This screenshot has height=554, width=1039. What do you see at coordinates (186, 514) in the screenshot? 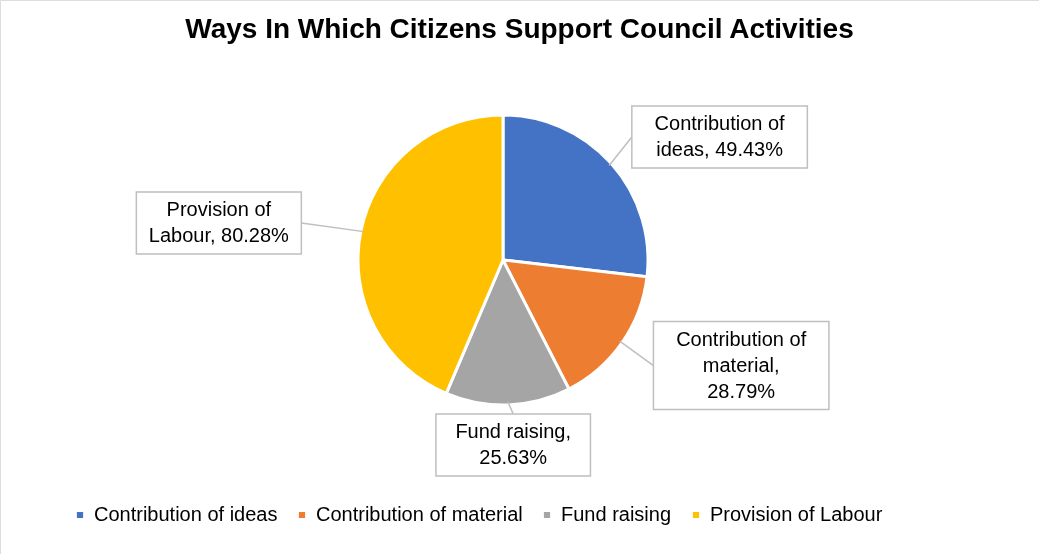
I see `legend-label: Contribution of ideas` at bounding box center [186, 514].